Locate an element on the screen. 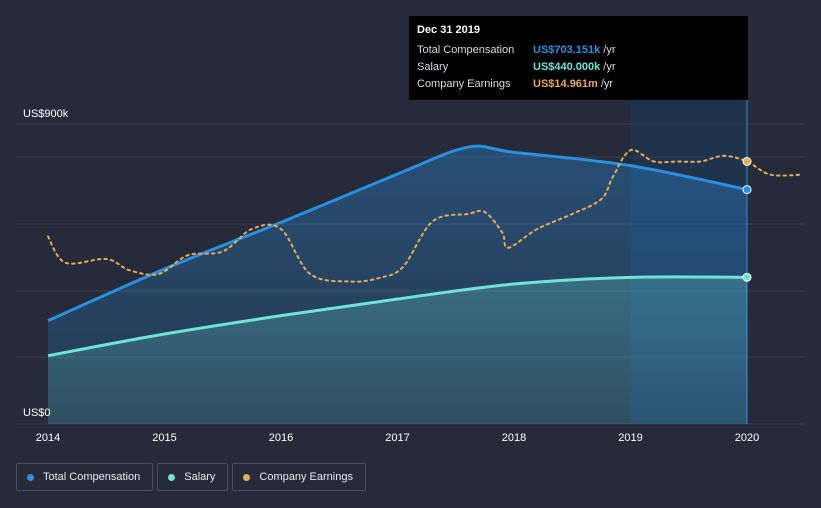 This screenshot has width=821, height=508. legend-item-total-compensation: Total Compensation is located at coordinates (85, 477).